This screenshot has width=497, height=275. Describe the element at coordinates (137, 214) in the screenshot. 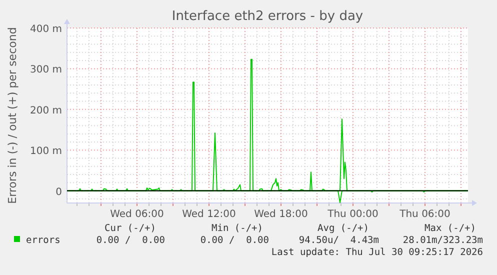

I see `x-tick-label: Wed 06:00` at that location.